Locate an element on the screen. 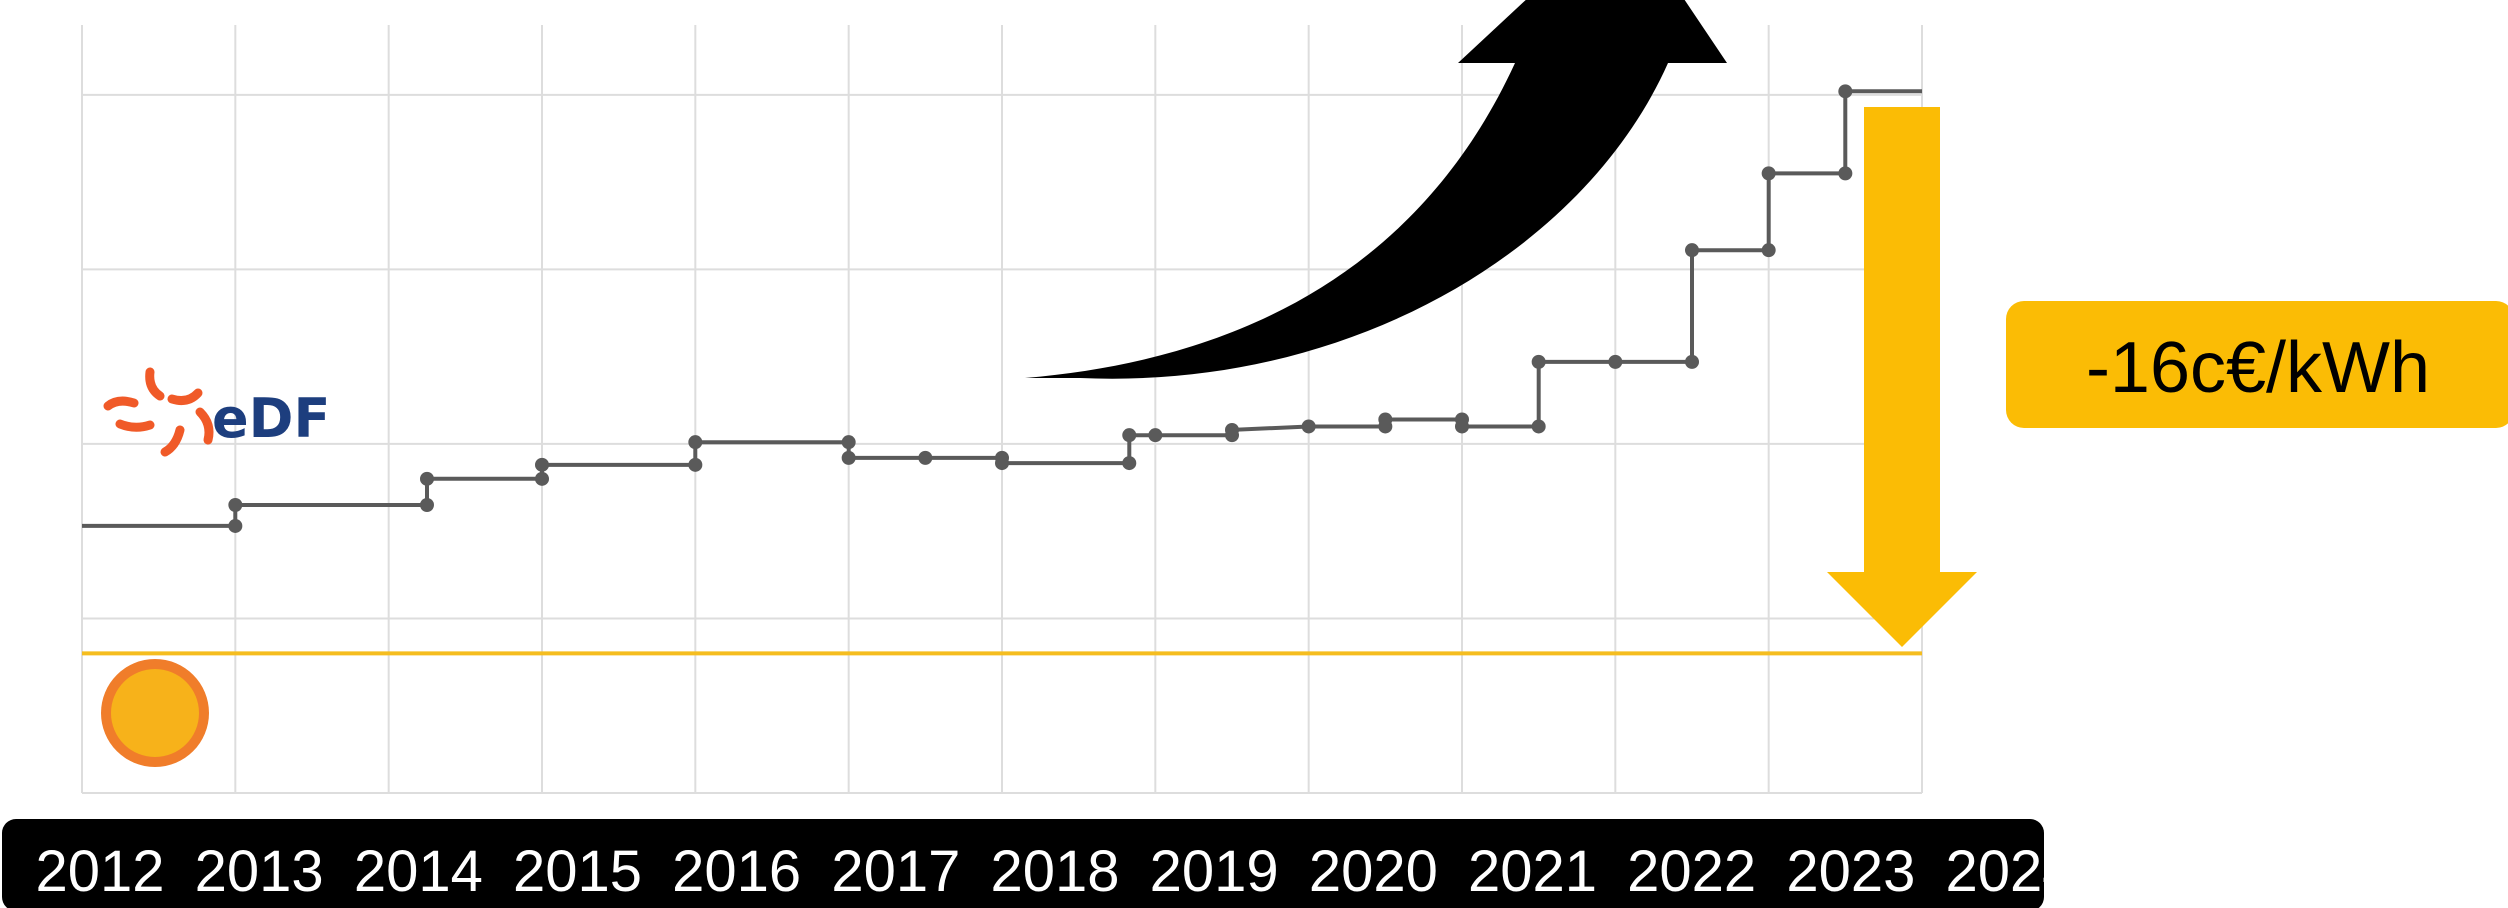  up-arrow-icon is located at coordinates (1376, 189).